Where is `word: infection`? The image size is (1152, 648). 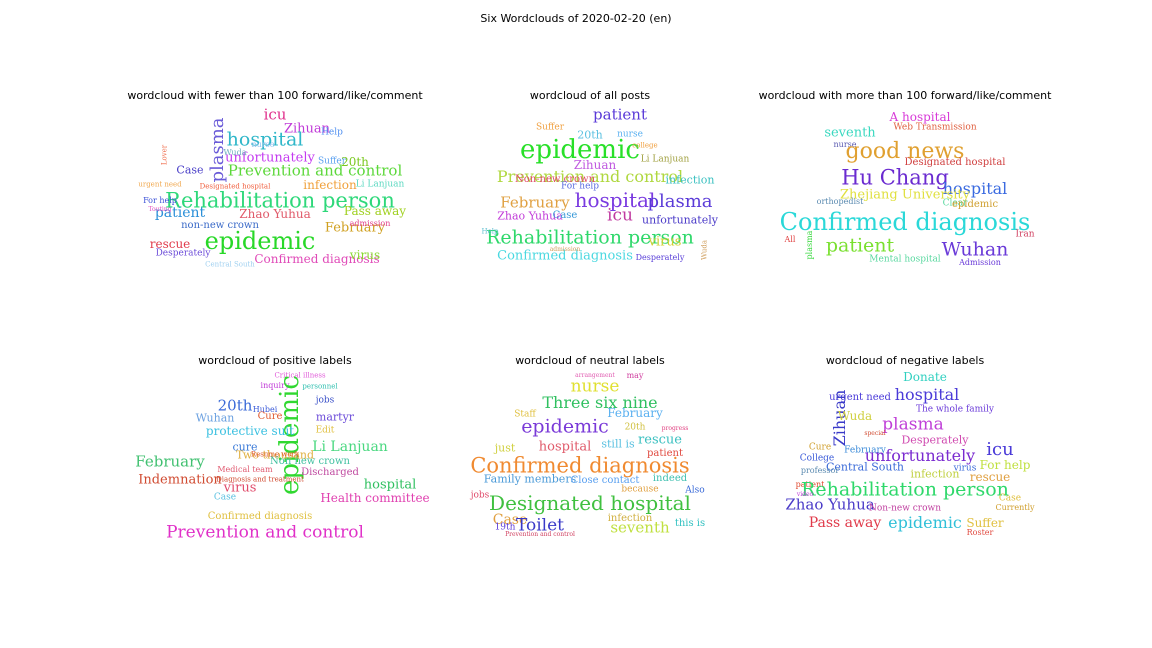
word: infection is located at coordinates (330, 185).